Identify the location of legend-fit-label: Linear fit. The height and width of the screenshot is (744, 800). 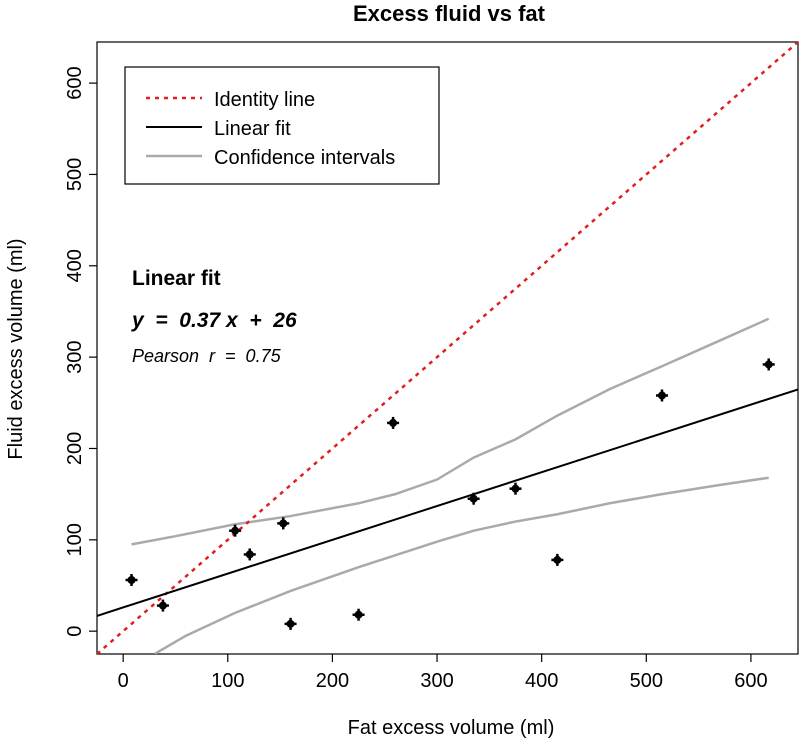
(252, 129).